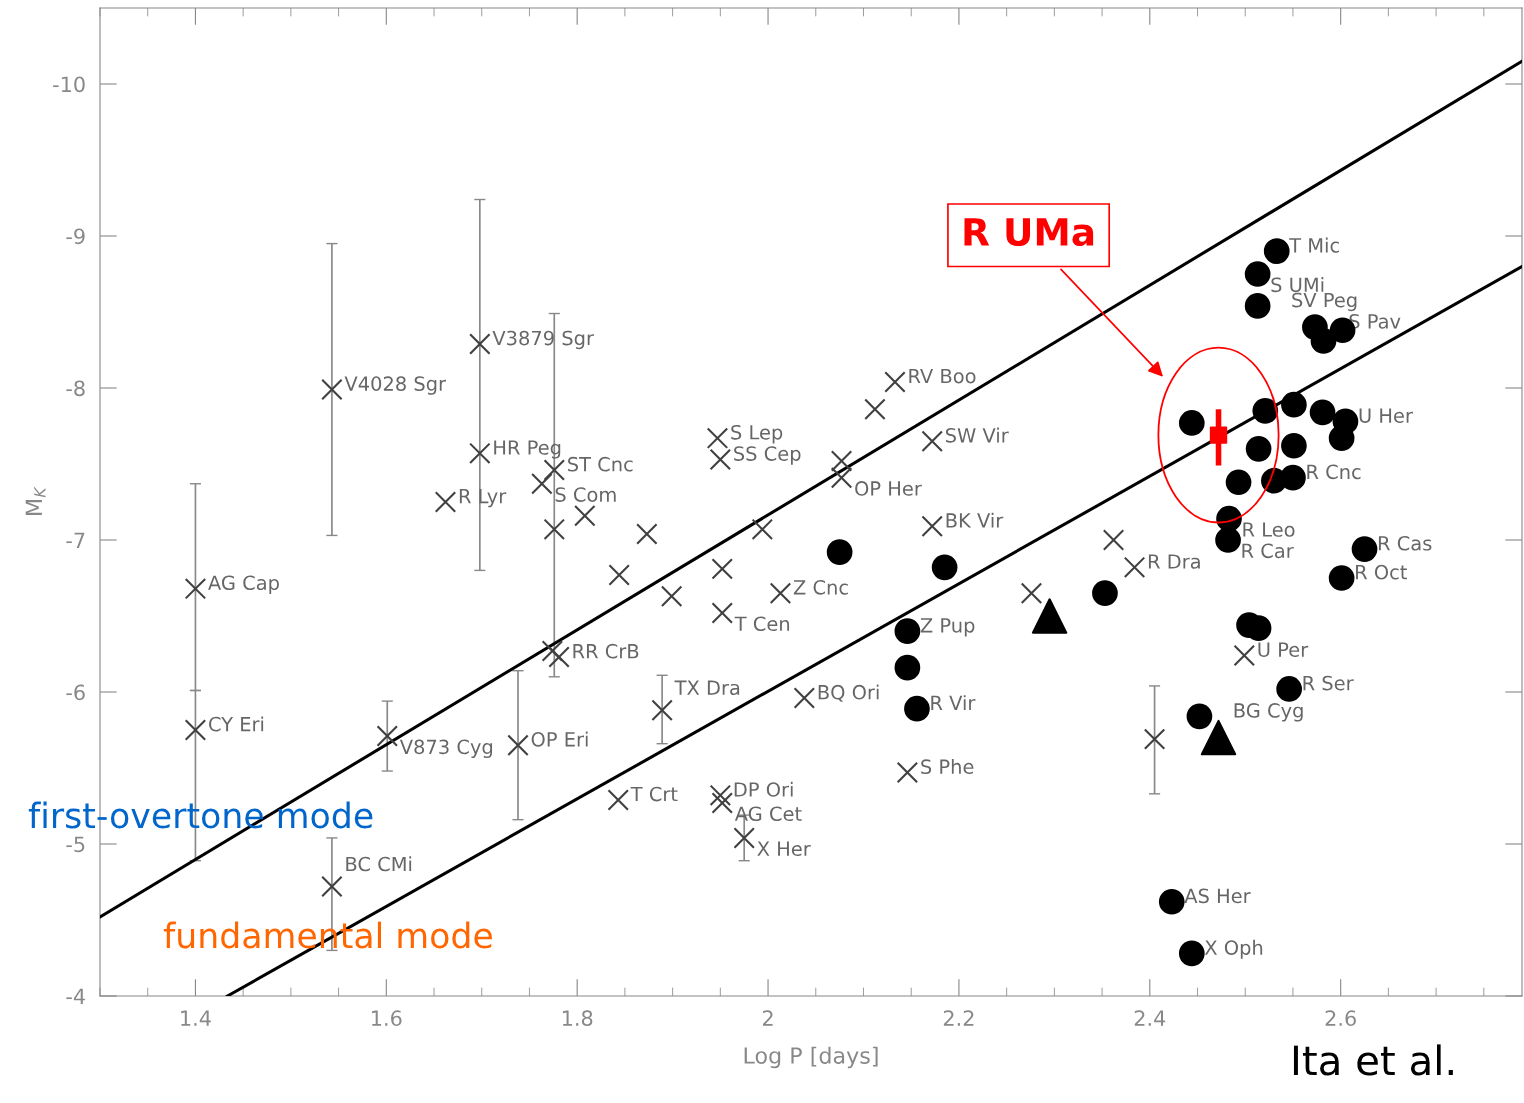 The height and width of the screenshot is (1103, 1524). What do you see at coordinates (762, 624) in the screenshot?
I see `annotation: T Cen` at bounding box center [762, 624].